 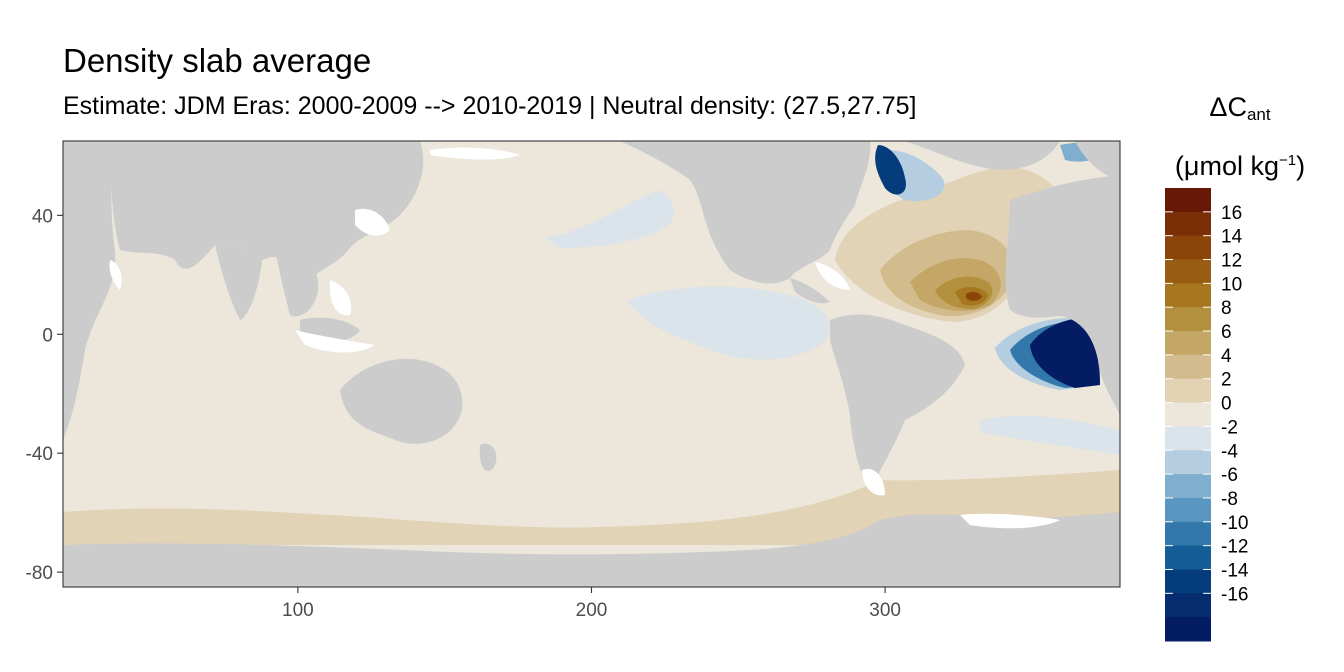 I want to click on legend-title: ΔCant (μmol kg−1), so click(x=1240, y=136).